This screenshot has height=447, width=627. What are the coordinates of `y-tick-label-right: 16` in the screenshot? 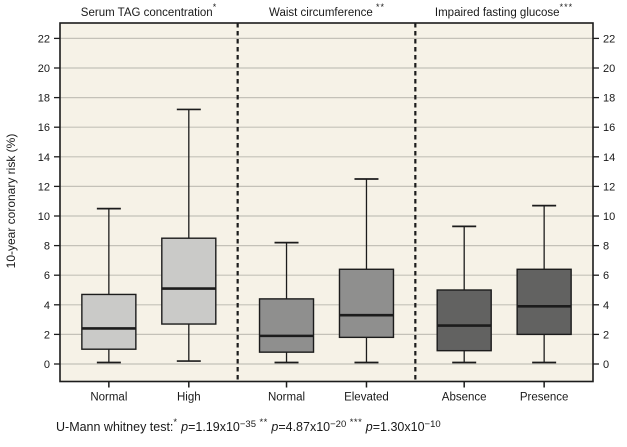 It's located at (609, 128).